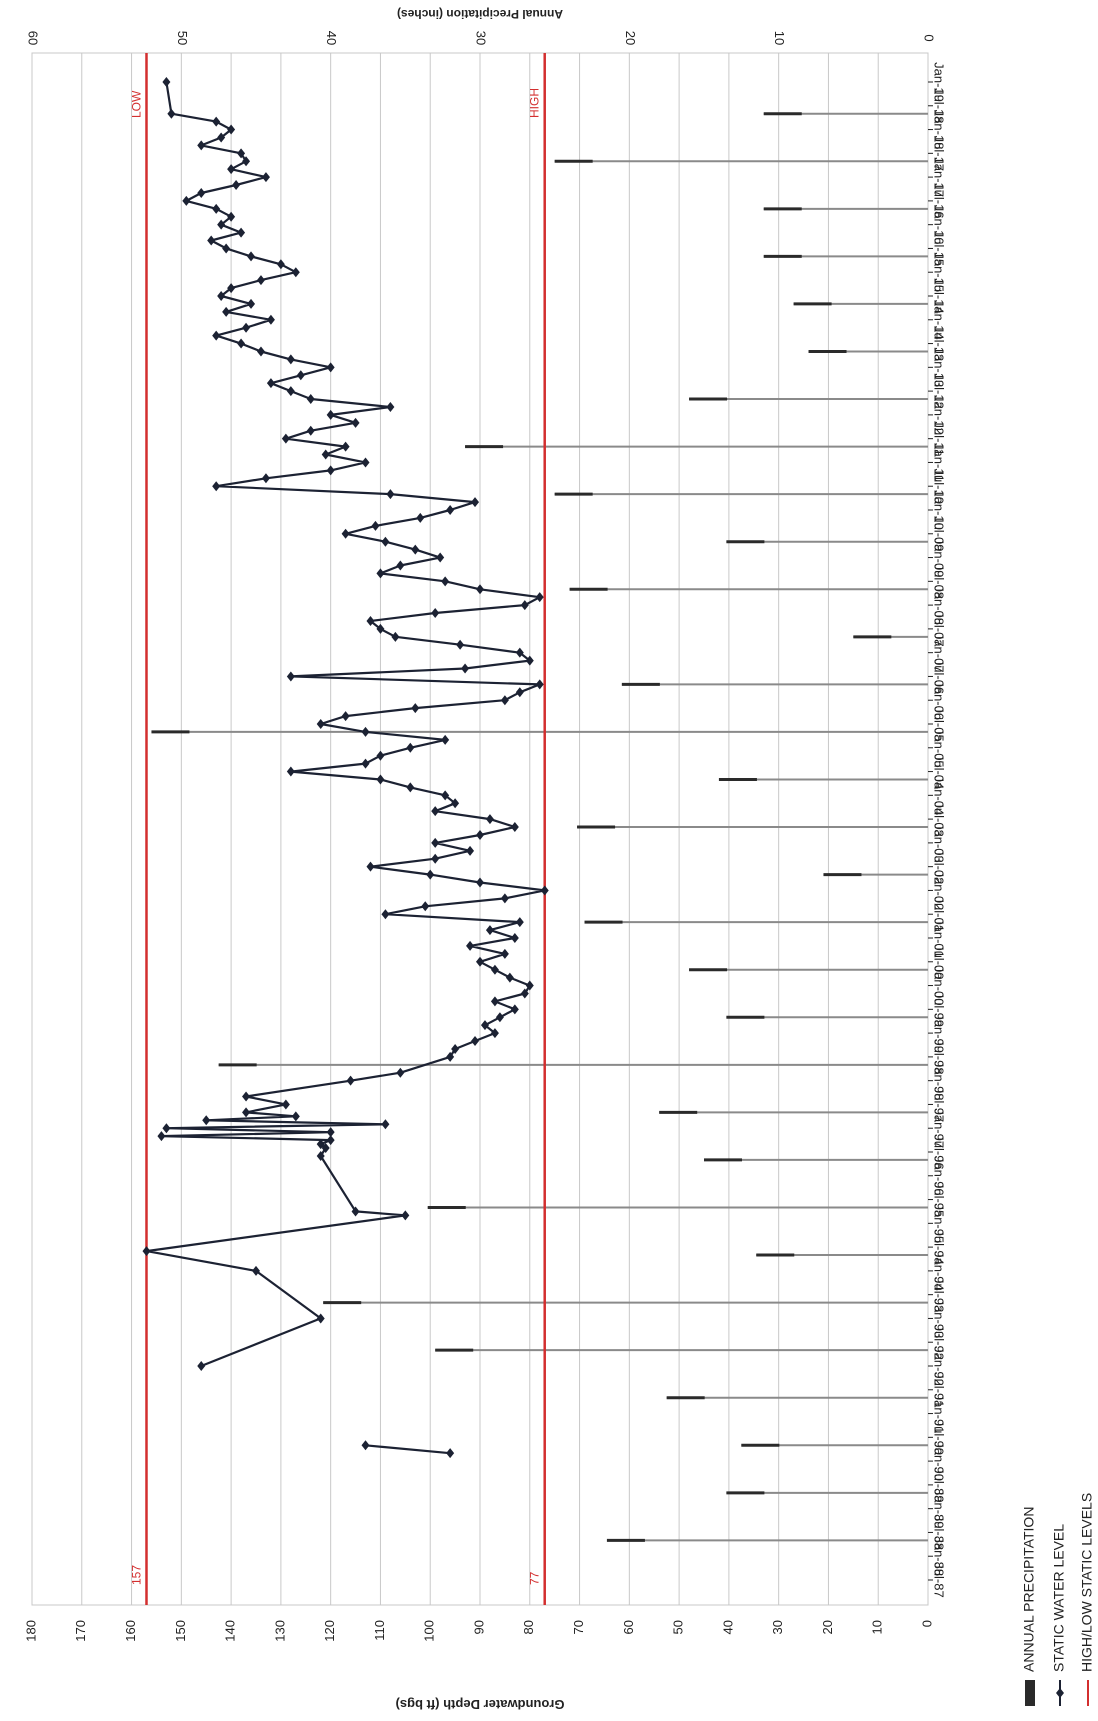 The height and width of the screenshot is (1721, 1098). Describe the element at coordinates (939, 130) in the screenshot. I see `date-tick-label: Jan-18` at that location.